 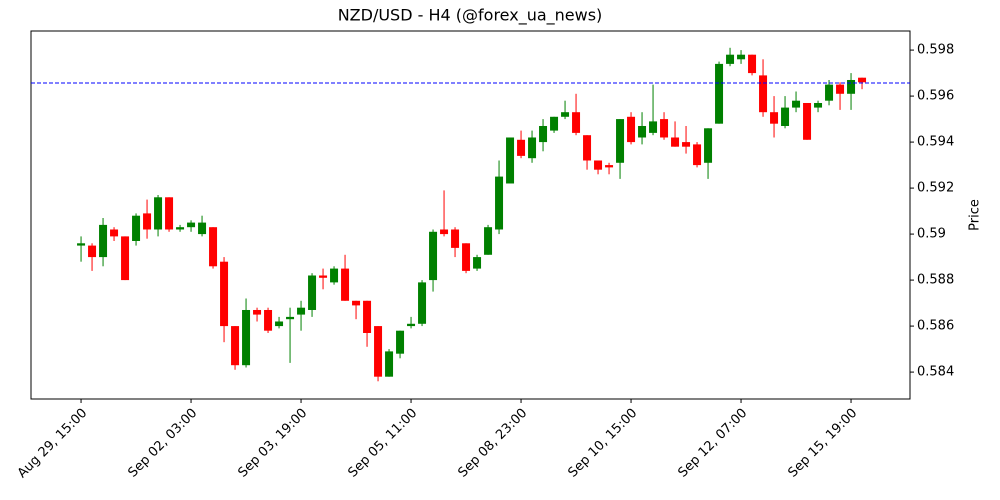 What do you see at coordinates (935, 280) in the screenshot?
I see `y-tick-label: 0.588` at bounding box center [935, 280].